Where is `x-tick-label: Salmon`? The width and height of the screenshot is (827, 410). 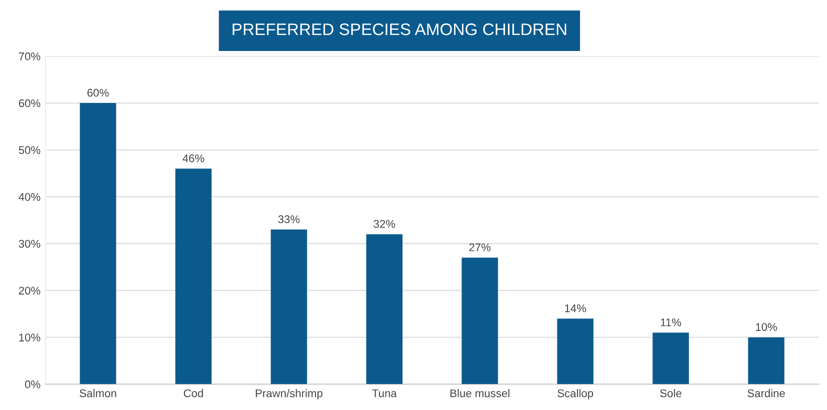
x-tick-label: Salmon is located at coordinates (98, 393).